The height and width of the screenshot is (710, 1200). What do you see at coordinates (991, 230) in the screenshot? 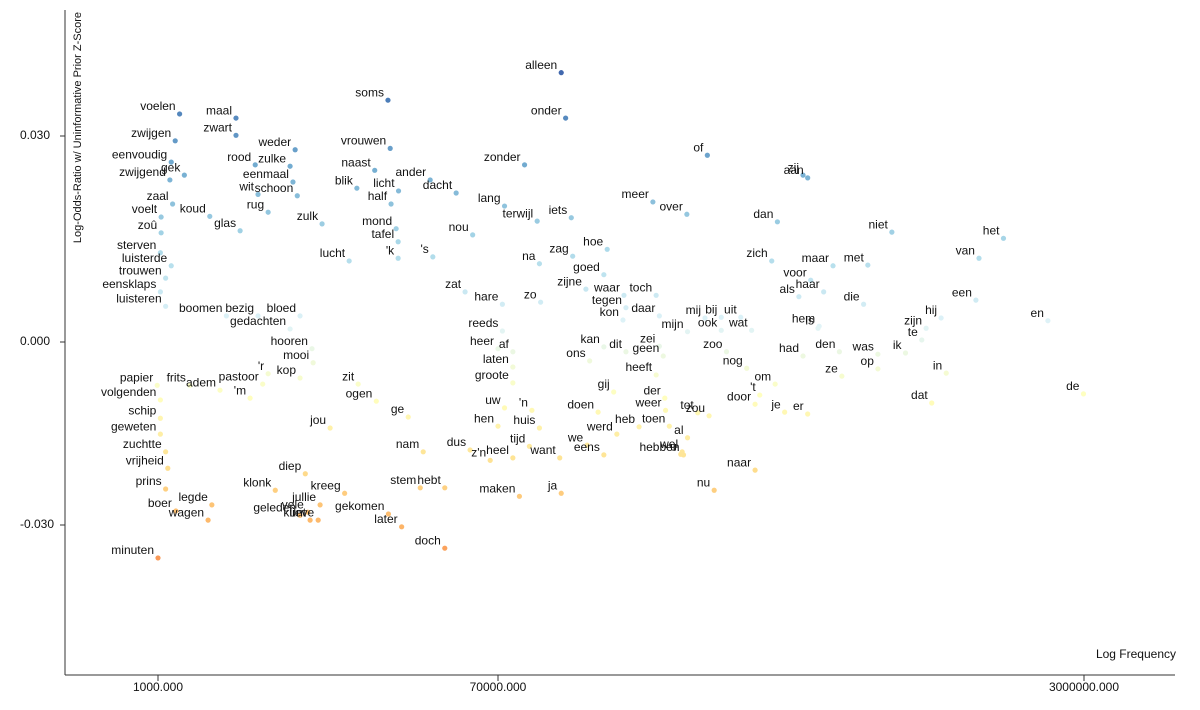
I see `point-label: het` at bounding box center [991, 230].